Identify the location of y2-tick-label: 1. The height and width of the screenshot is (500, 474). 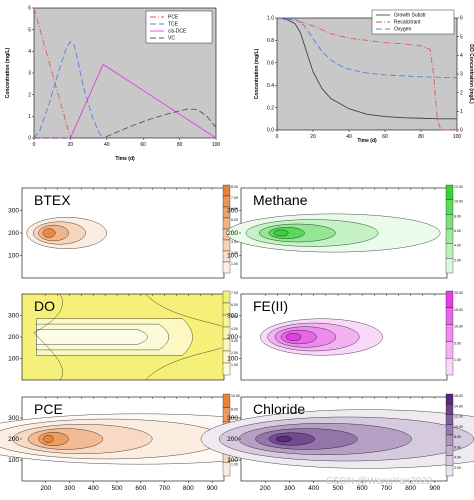
(461, 112).